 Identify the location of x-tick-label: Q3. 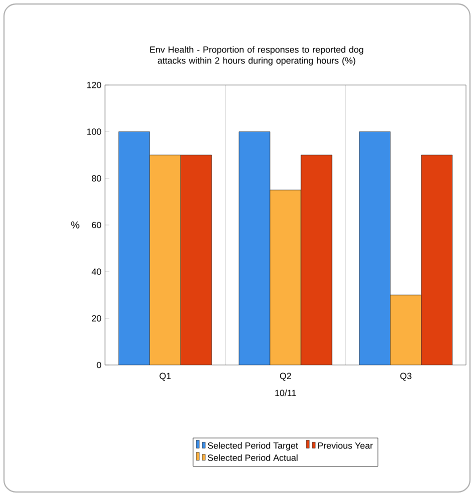
(406, 376).